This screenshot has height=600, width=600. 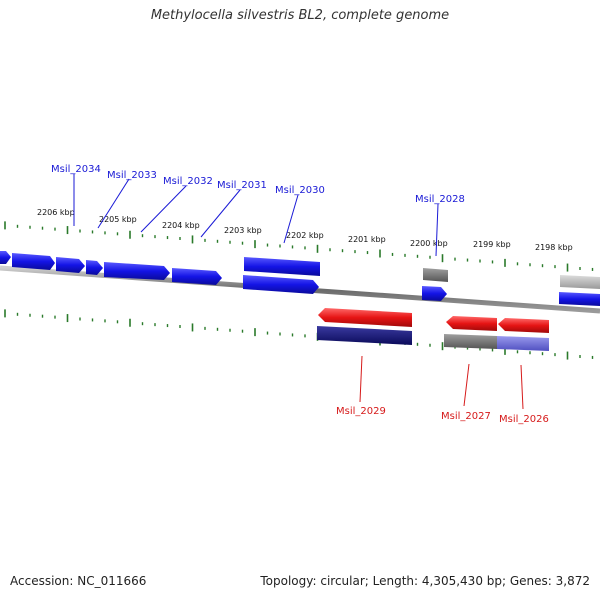 What do you see at coordinates (76, 169) in the screenshot?
I see `gene-label: Msil_2034` at bounding box center [76, 169].